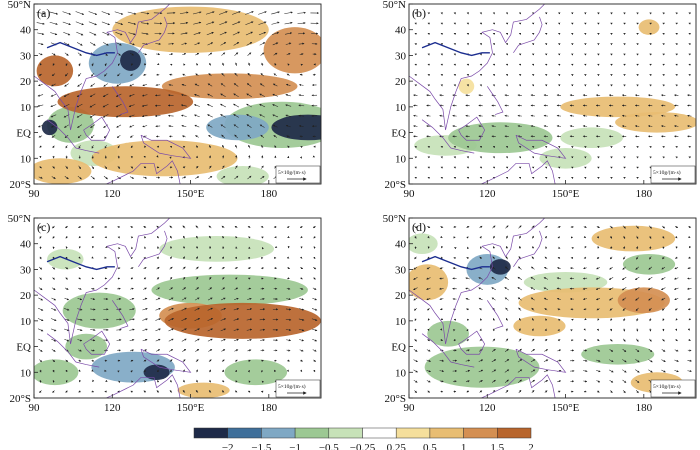 The image size is (700, 450). I want to click on x-tick-label: 150°E, so click(566, 408).